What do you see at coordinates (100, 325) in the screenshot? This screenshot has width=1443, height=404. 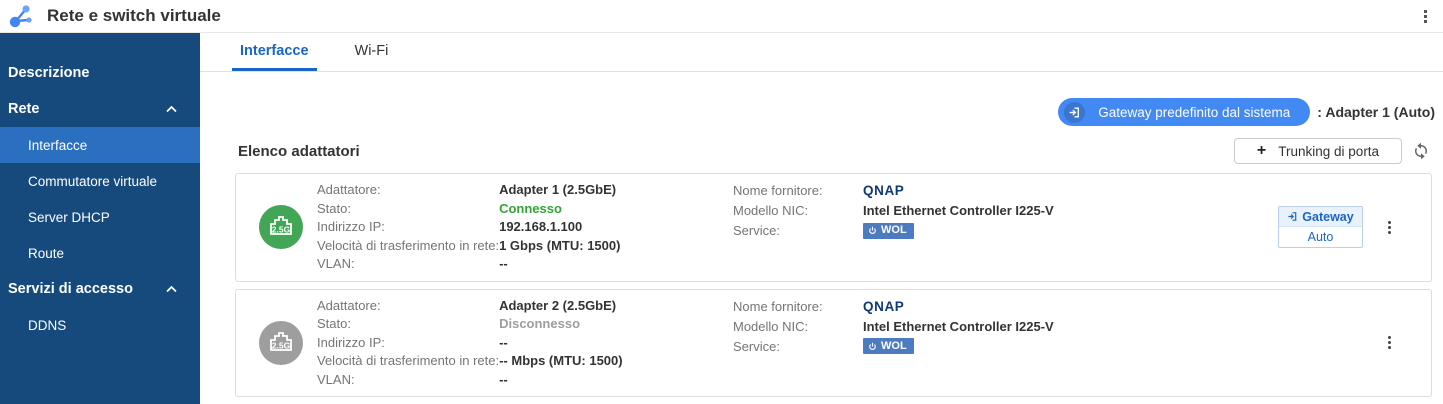 I see `sidebar-item-ddns: DDNS` at bounding box center [100, 325].